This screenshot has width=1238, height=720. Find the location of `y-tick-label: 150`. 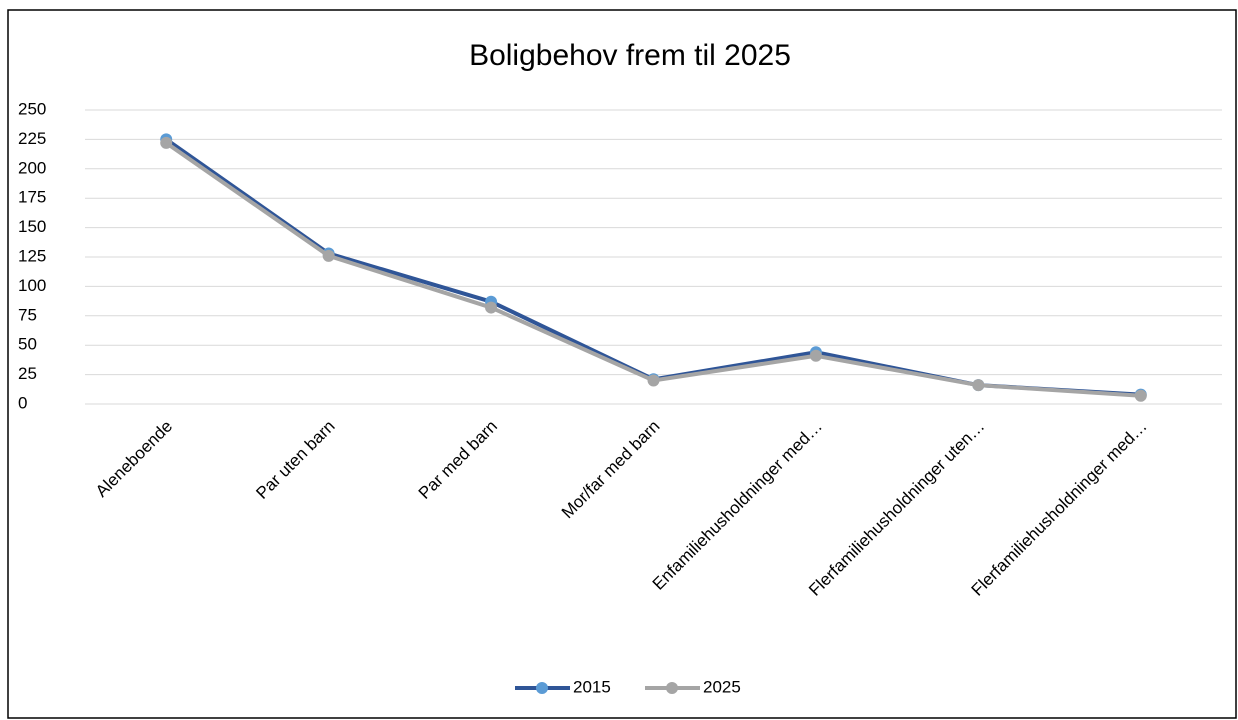

y-tick-label: 150 is located at coordinates (32, 226).